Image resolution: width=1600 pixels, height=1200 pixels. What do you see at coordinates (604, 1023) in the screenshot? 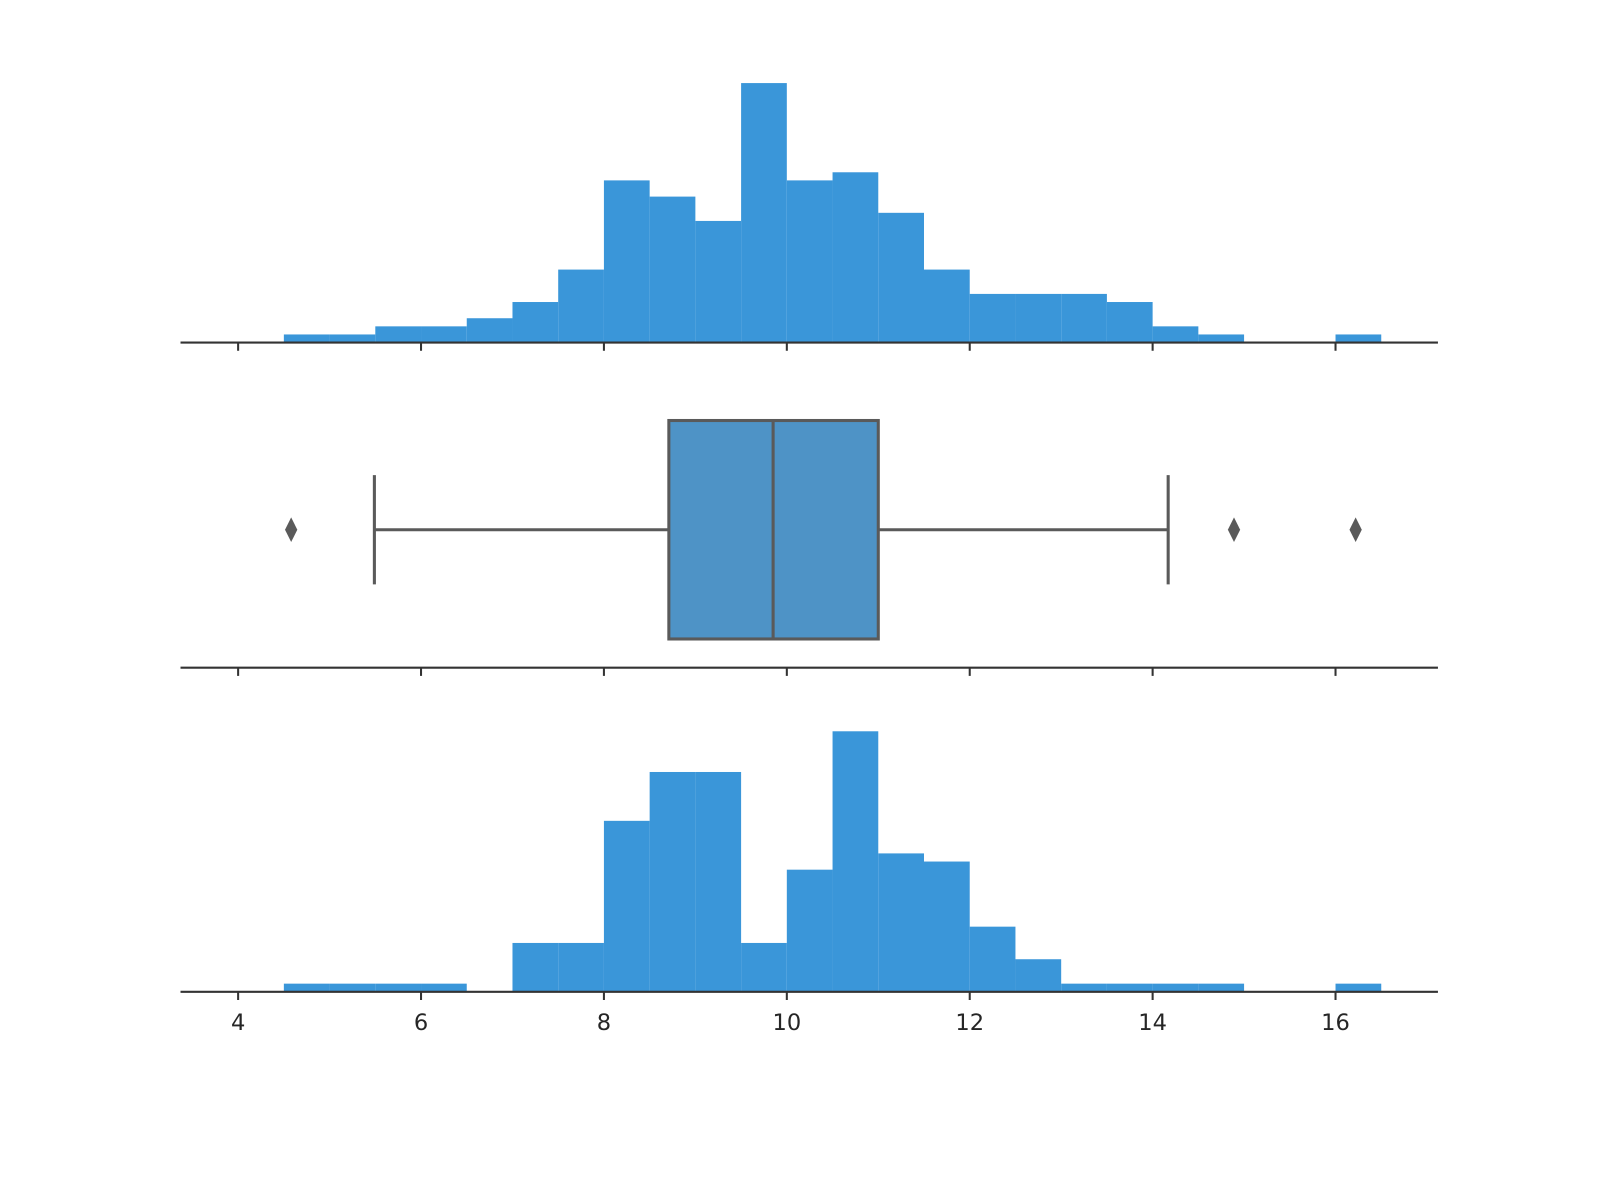
I see `x-tick-label: 8` at bounding box center [604, 1023].